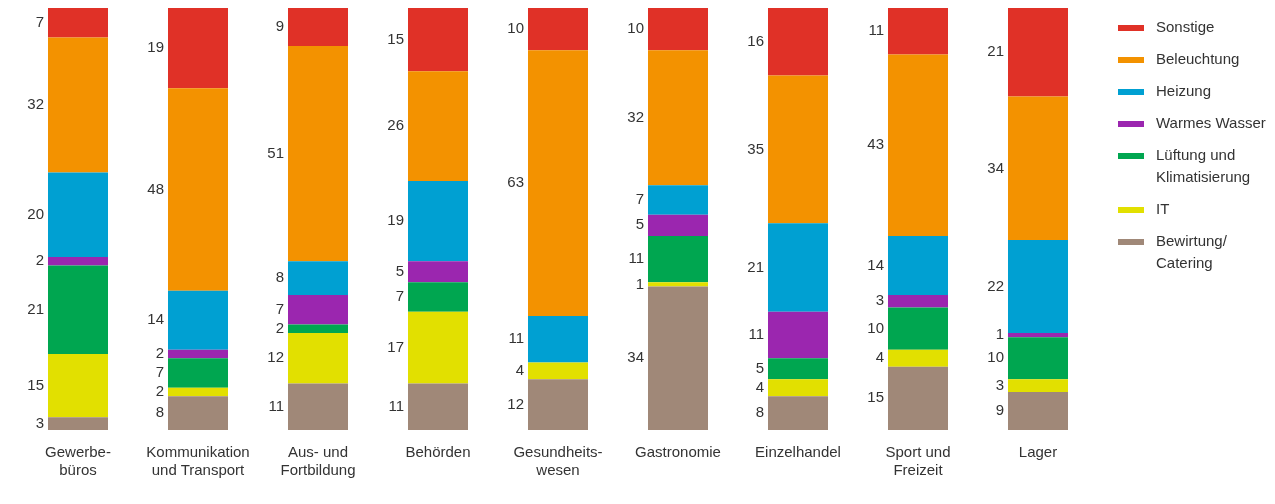  What do you see at coordinates (879, 300) in the screenshot?
I see `data-label: 3` at bounding box center [879, 300].